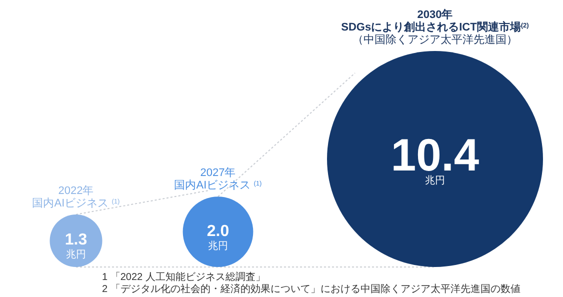  Describe the element at coordinates (435, 40) in the screenshot. I see `text: （中国除くアジア太平洋先進国）` at that location.